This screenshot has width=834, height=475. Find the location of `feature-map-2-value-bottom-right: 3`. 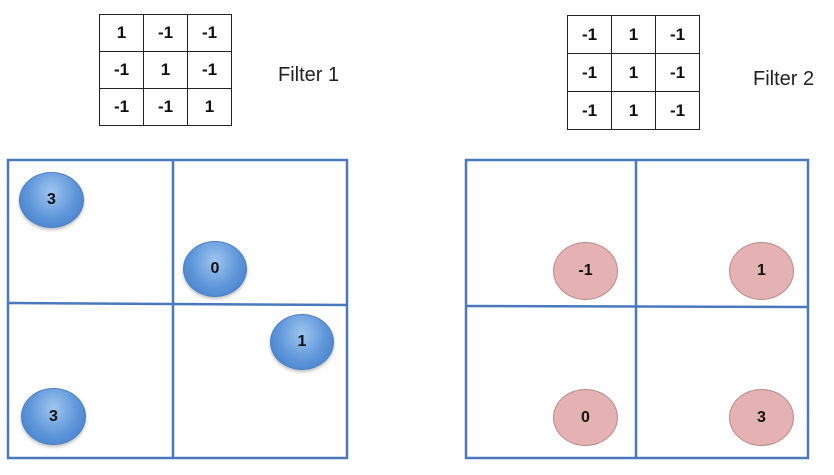

feature-map-2-value-bottom-right: 3 is located at coordinates (761, 417).